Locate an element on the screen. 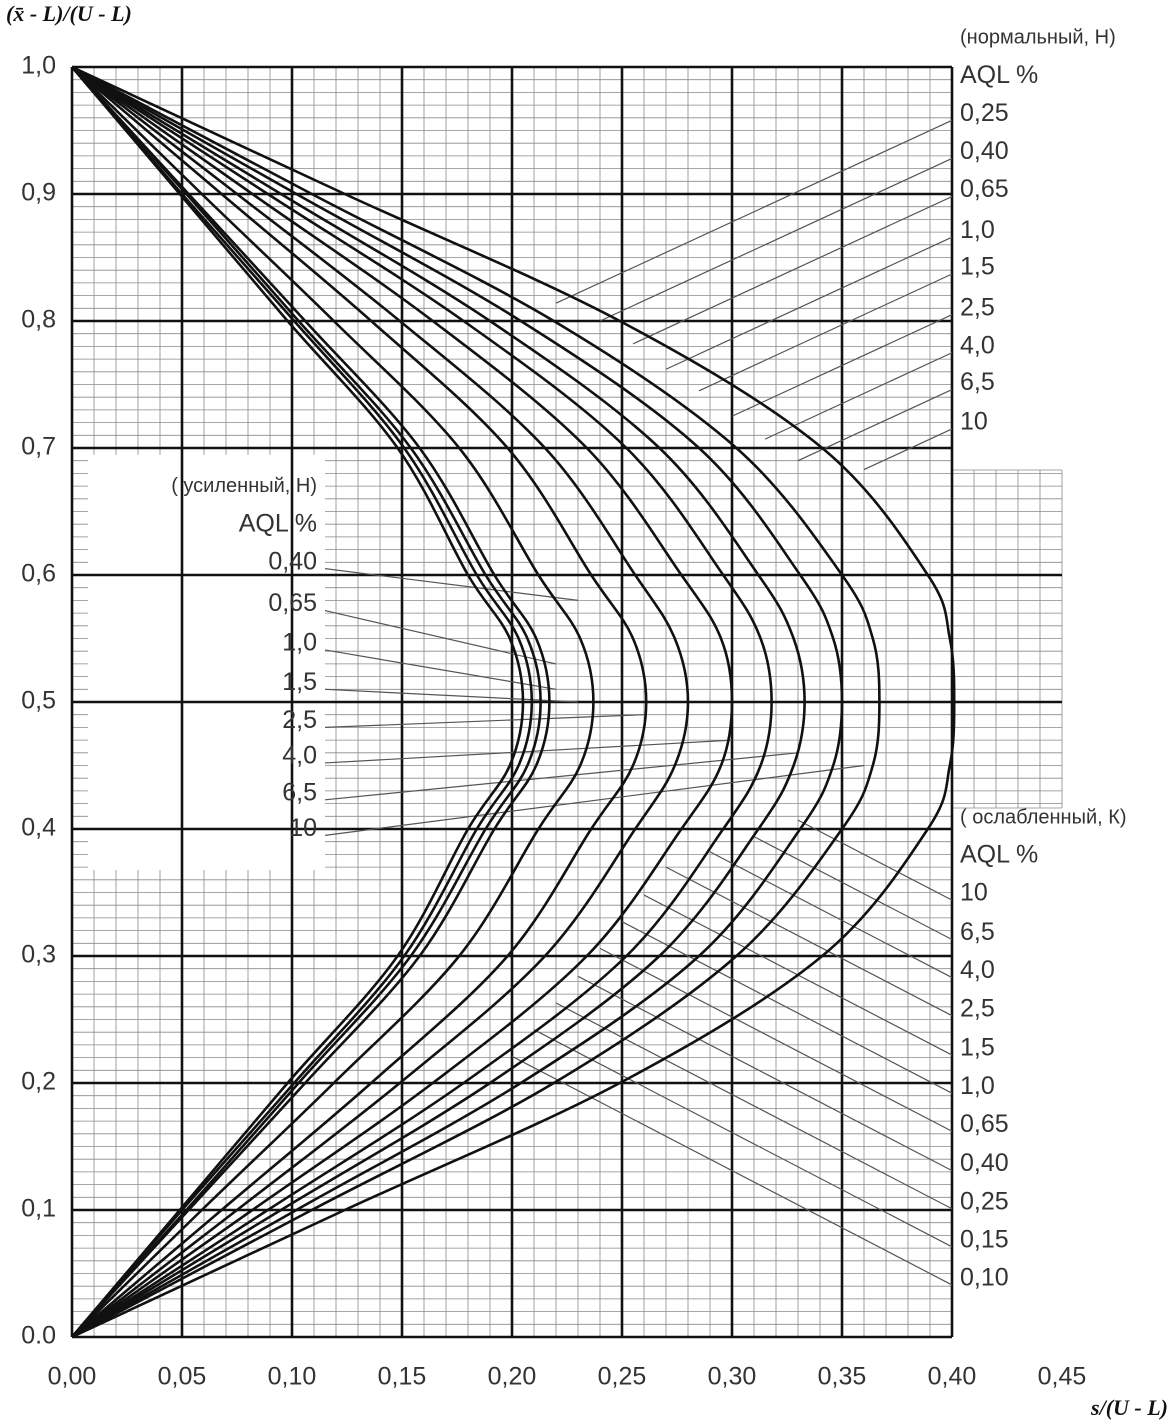 This screenshot has height=1427, width=1172. y-tick-label: 1,0 is located at coordinates (38, 66).